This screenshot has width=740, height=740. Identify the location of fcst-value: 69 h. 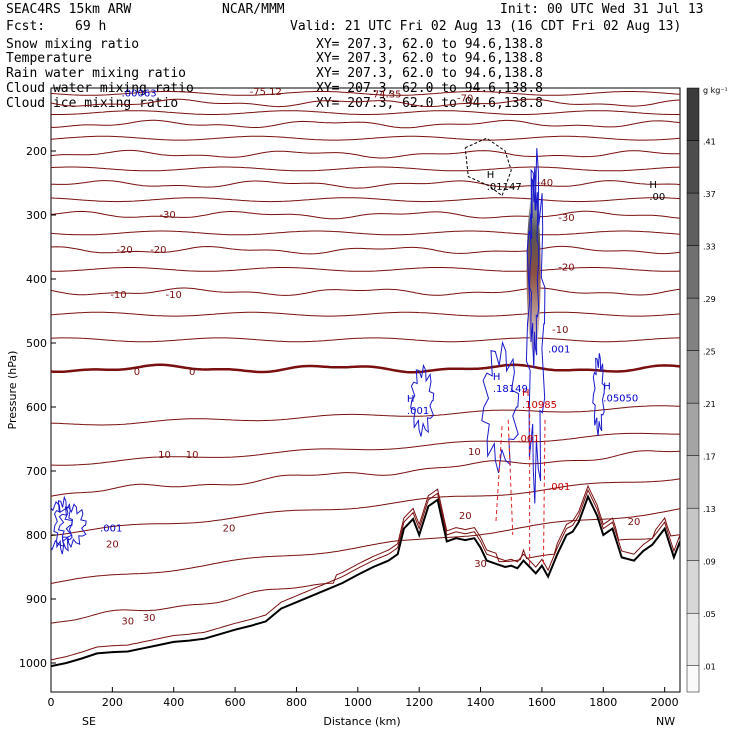
(90, 26).